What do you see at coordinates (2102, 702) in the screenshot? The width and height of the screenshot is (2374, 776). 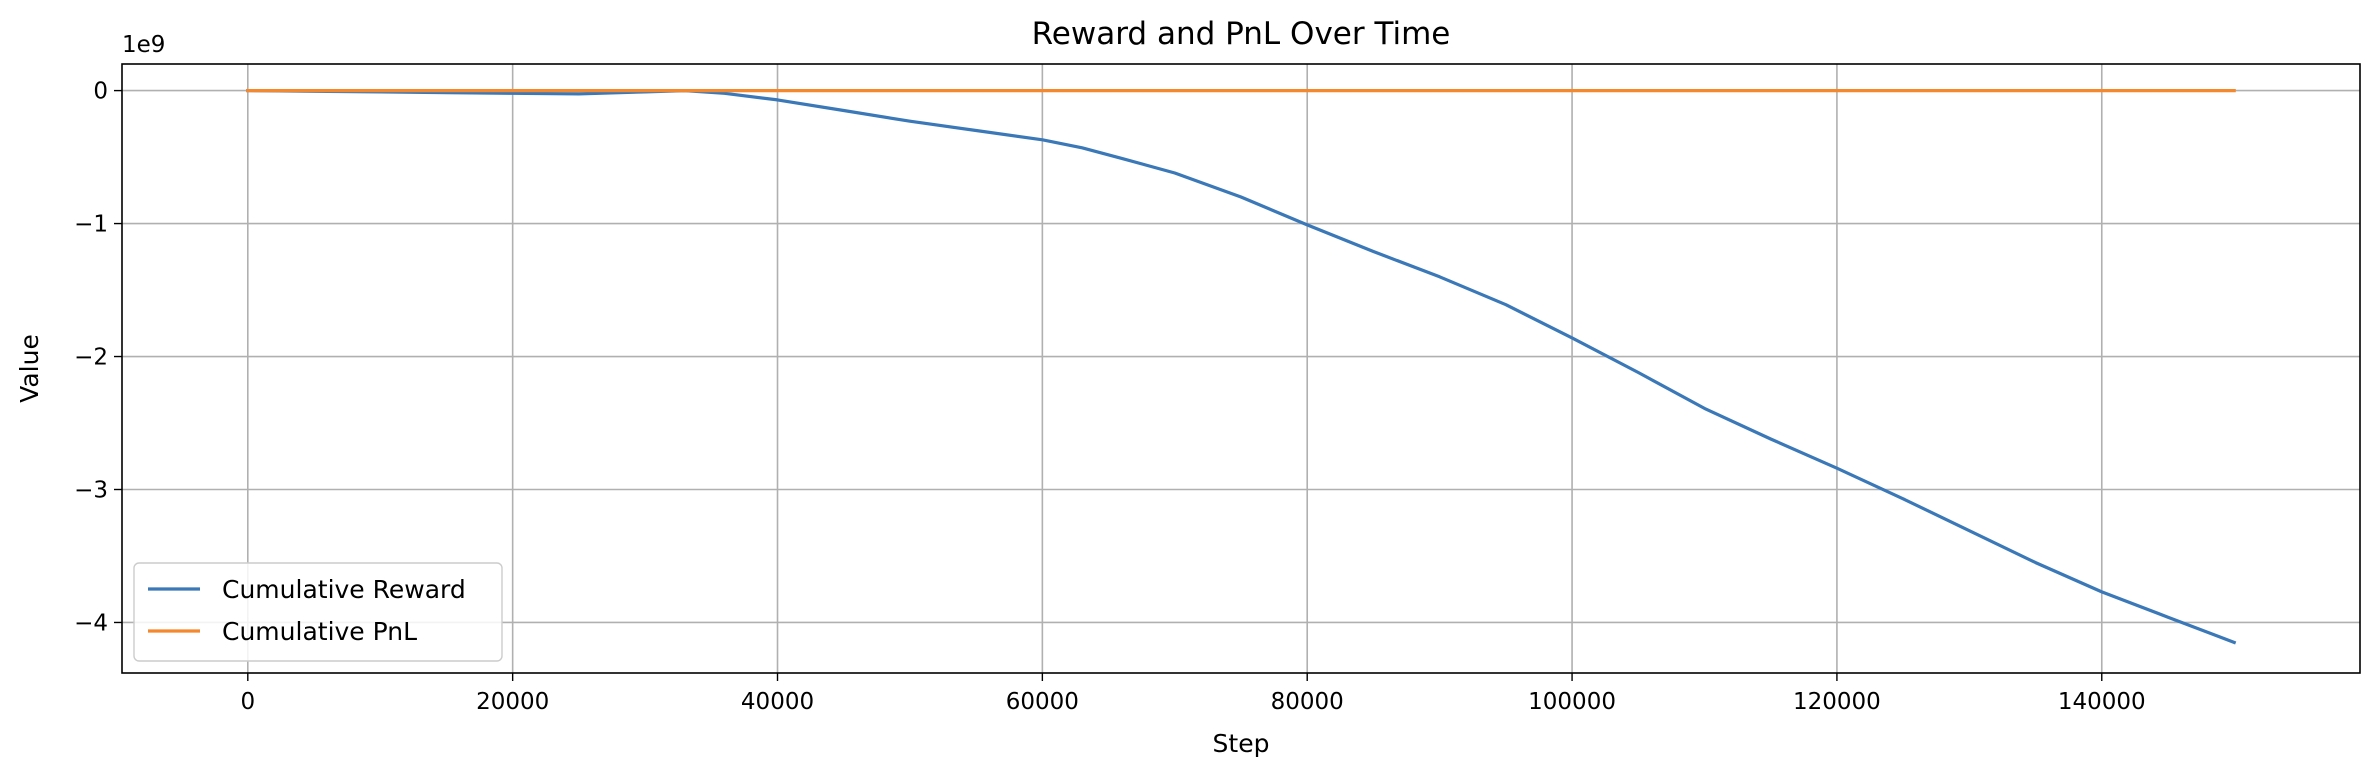 I see `x-tick-label: 140000` at bounding box center [2102, 702].